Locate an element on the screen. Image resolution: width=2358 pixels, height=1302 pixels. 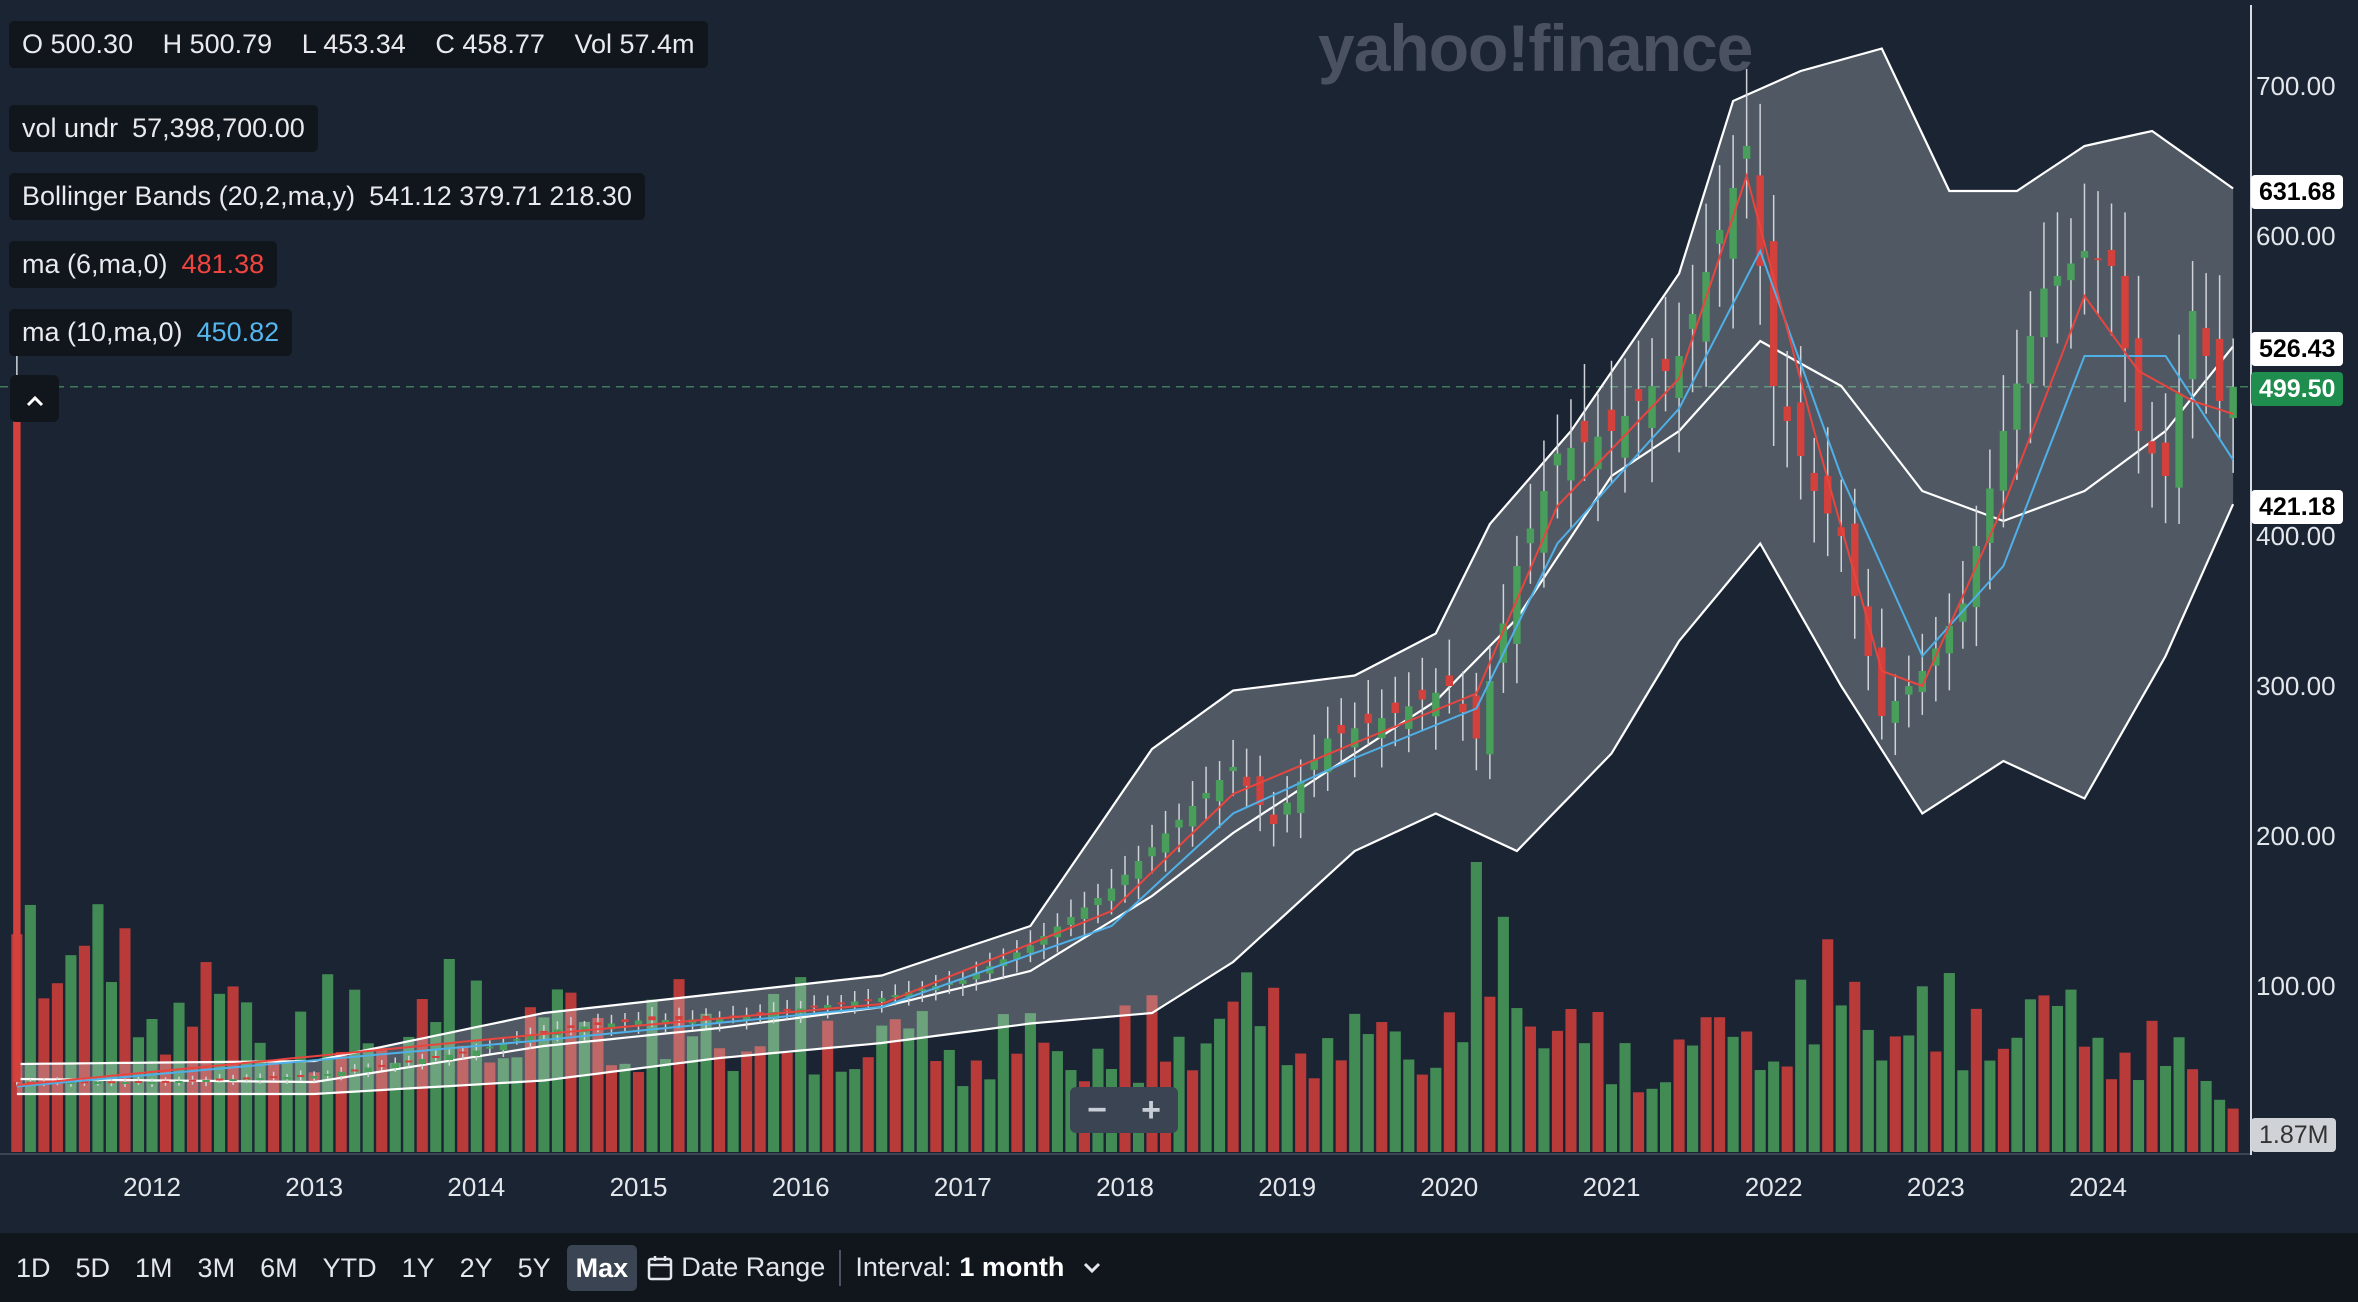
range-1d-button: 1D is located at coordinates (33, 1267).